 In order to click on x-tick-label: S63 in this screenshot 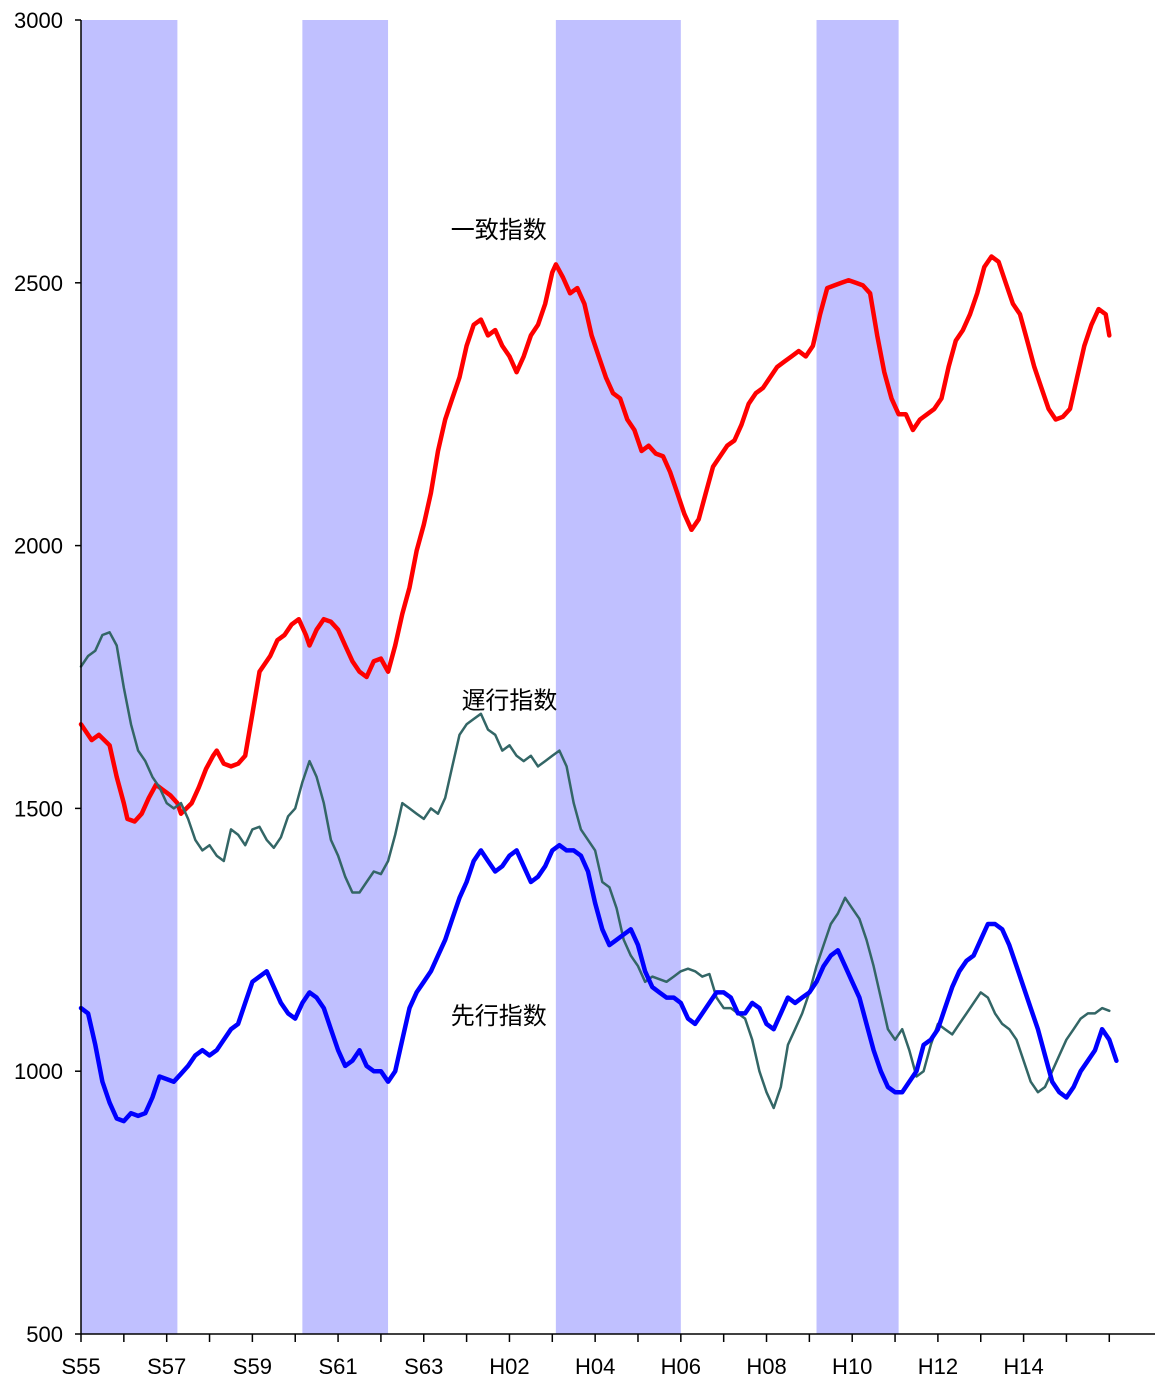, I will do `click(423, 1366)`.